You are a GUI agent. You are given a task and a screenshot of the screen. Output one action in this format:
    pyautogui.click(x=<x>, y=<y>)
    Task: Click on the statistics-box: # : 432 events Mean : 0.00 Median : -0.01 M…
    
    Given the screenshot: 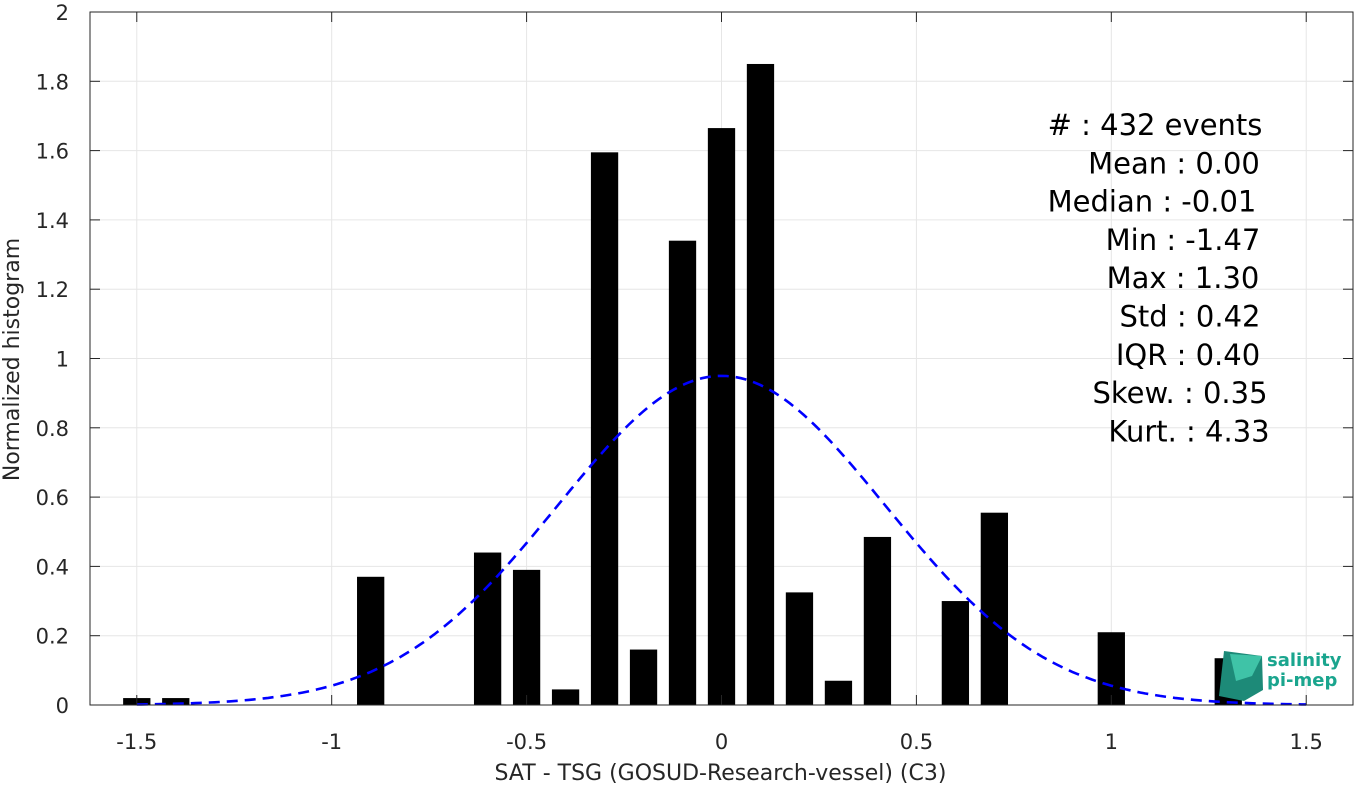 What is the action you would take?
    pyautogui.click(x=1159, y=278)
    